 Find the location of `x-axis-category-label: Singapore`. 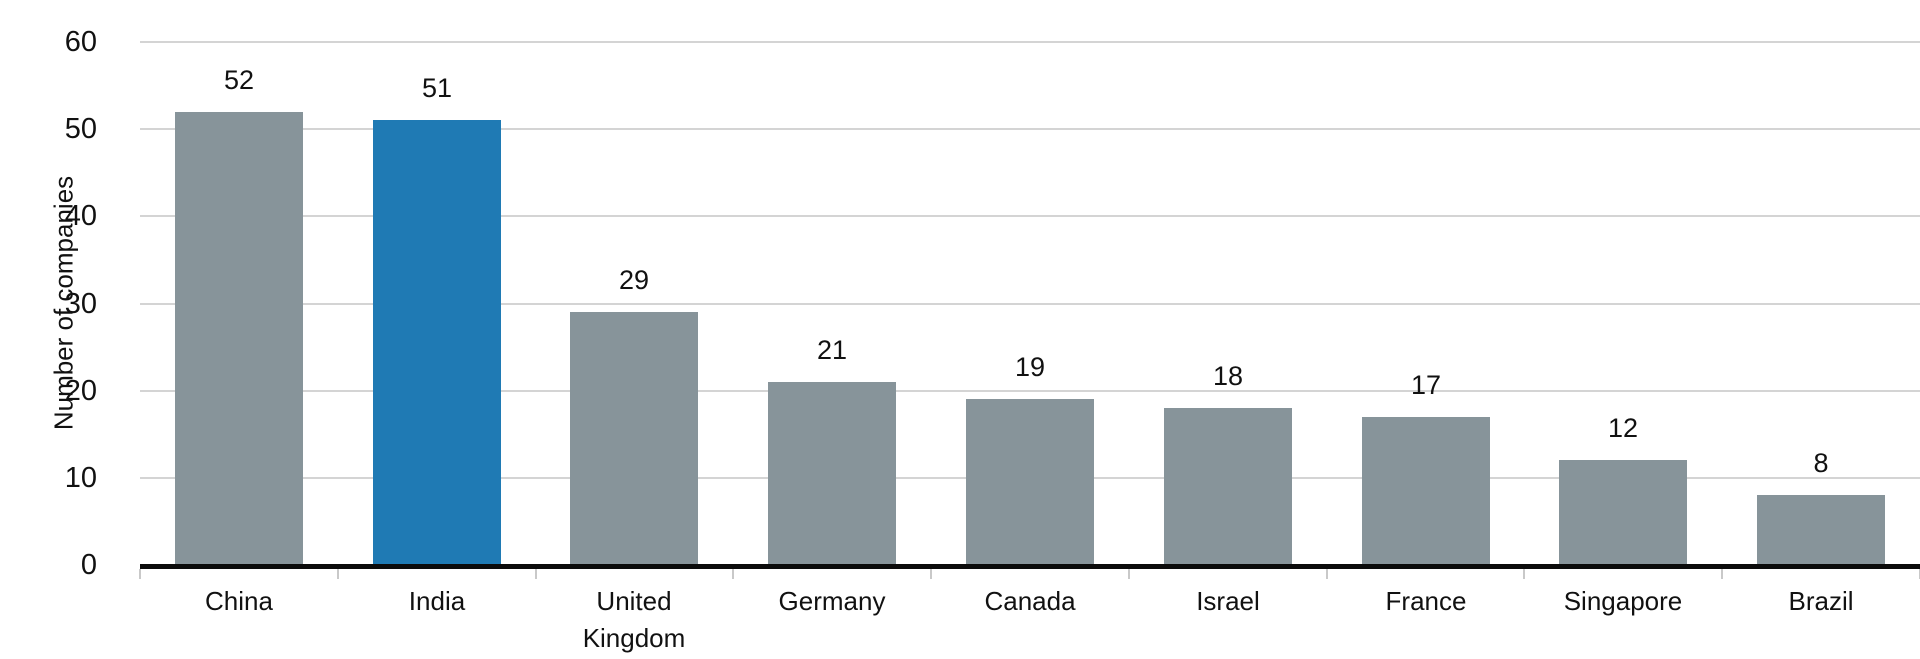

x-axis-category-label: Singapore is located at coordinates (1623, 601).